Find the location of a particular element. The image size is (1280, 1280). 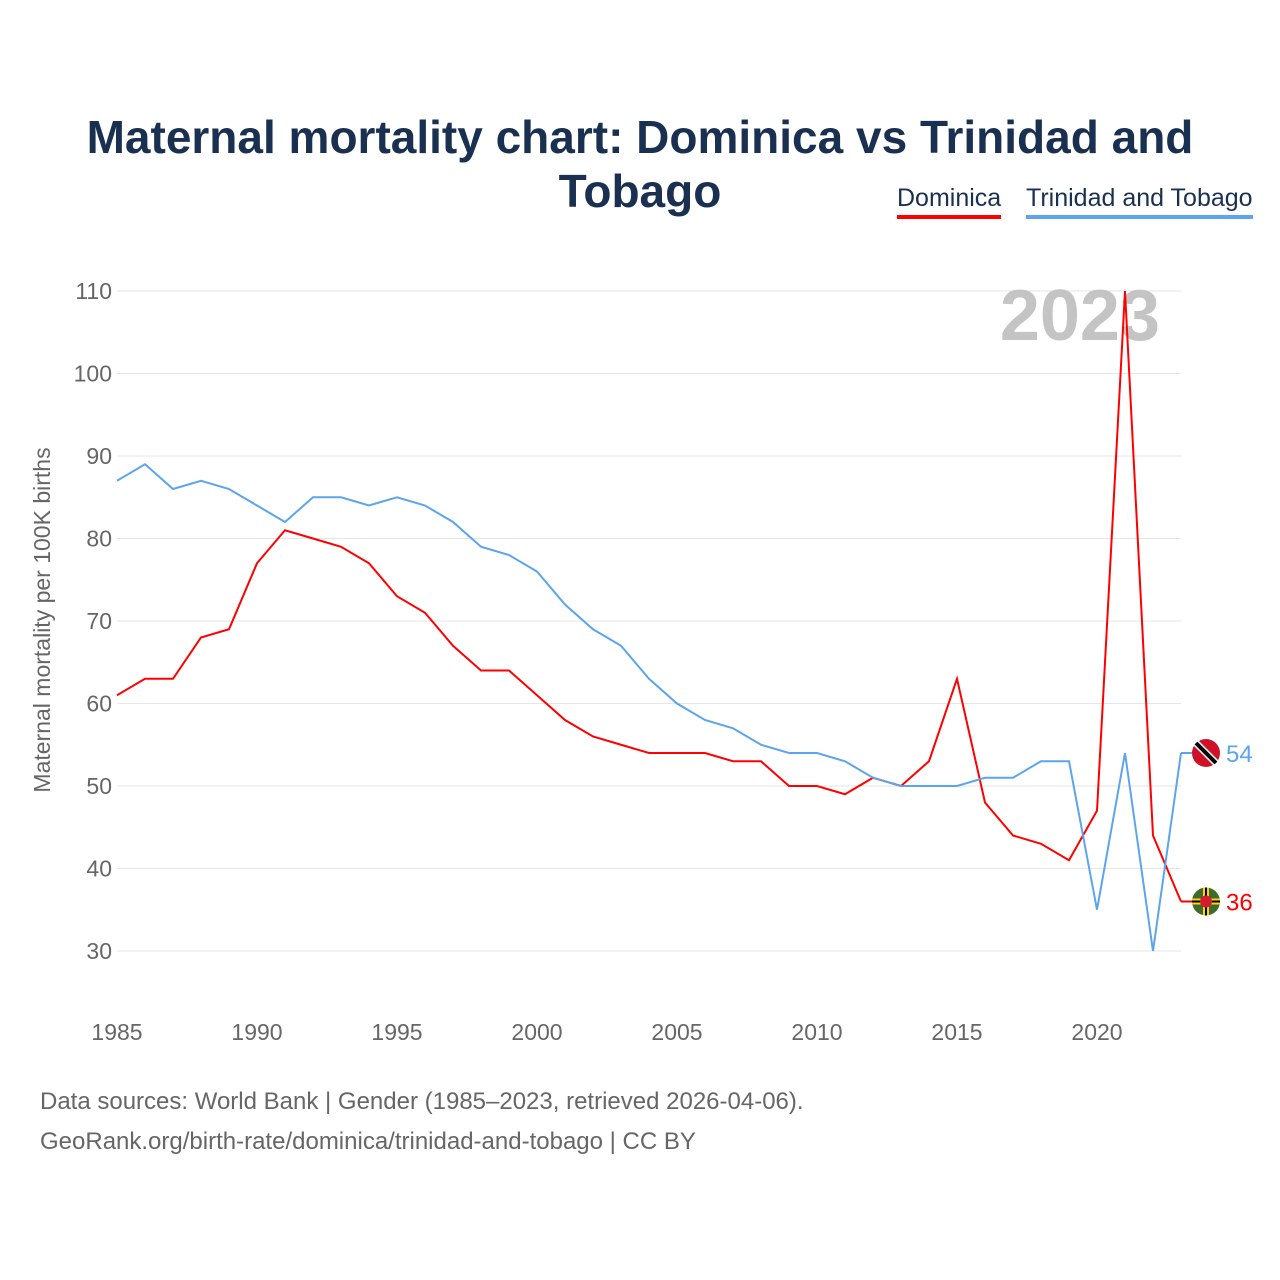

end-value-label: 36 is located at coordinates (1239, 903).